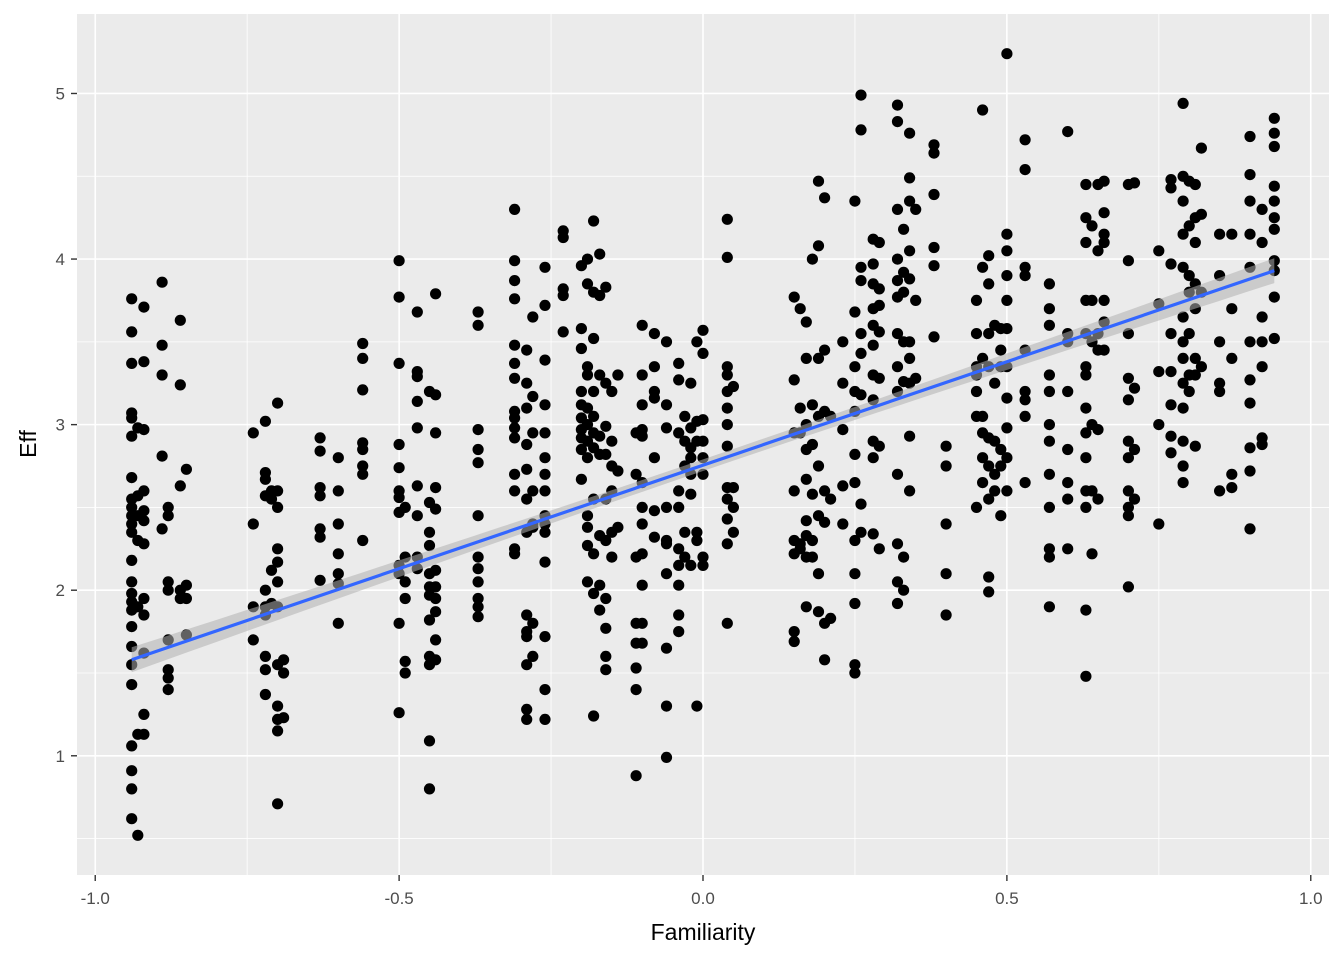 Image resolution: width=1344 pixels, height=960 pixels. Describe the element at coordinates (60, 259) in the screenshot. I see `y-tick-label: 4` at that location.